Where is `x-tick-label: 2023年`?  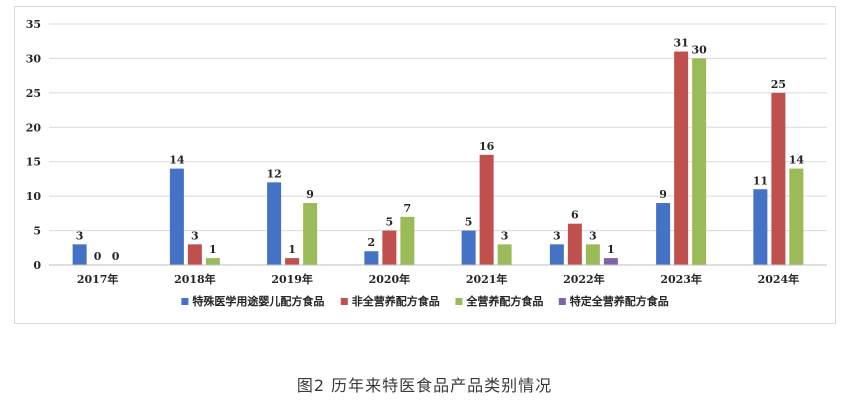 x-tick-label: 2023年 is located at coordinates (681, 279).